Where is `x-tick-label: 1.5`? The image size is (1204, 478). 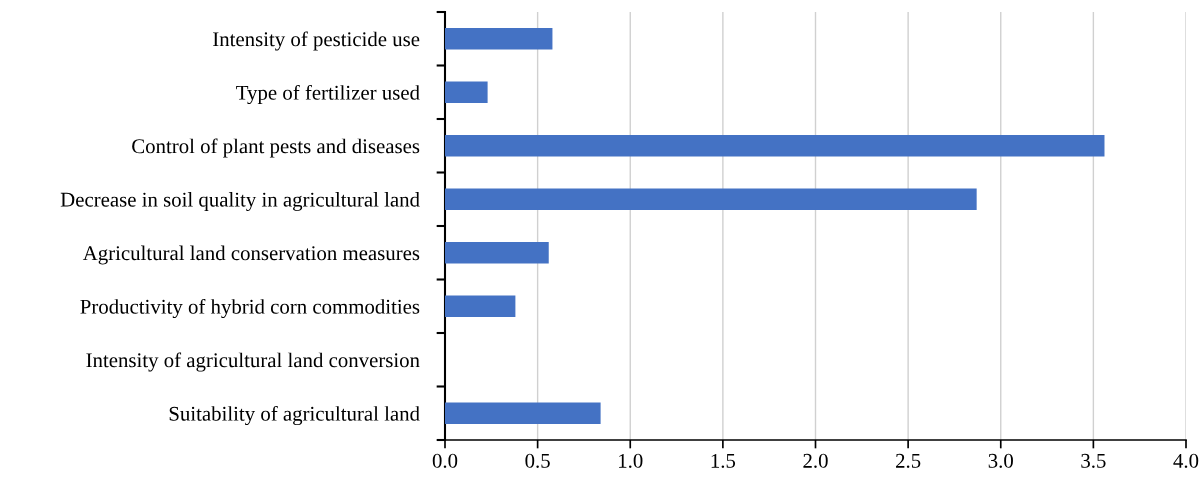 x-tick-label: 1.5 is located at coordinates (723, 460).